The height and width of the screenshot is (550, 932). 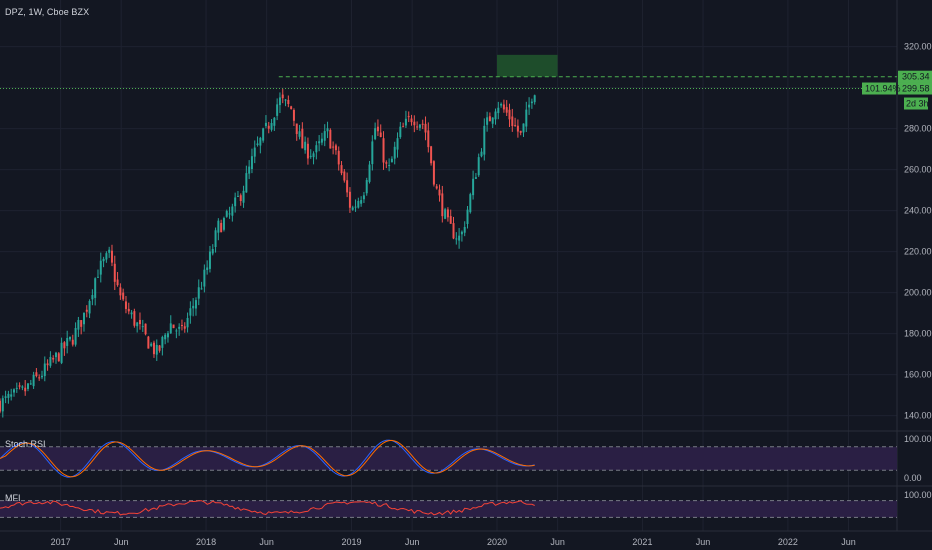 What do you see at coordinates (918, 252) in the screenshot?
I see `price-tick-label: 220.00` at bounding box center [918, 252].